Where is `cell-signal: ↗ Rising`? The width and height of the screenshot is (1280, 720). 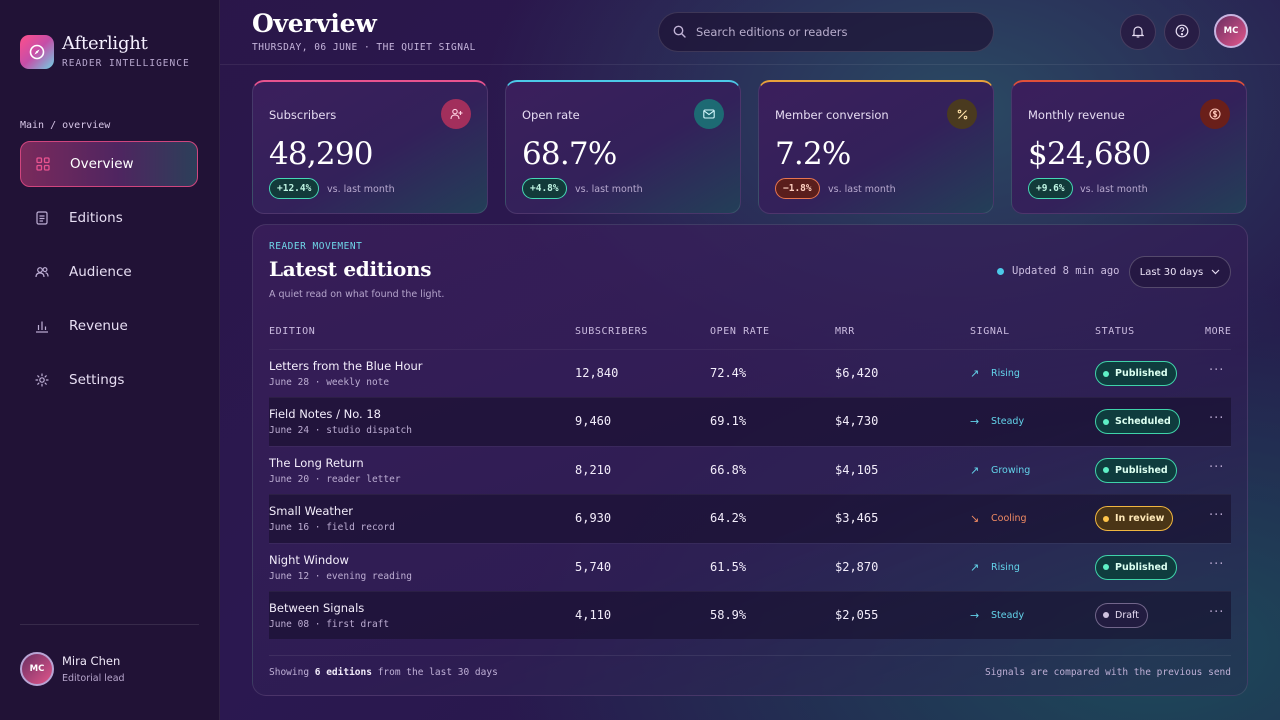
cell-signal: ↗ Rising is located at coordinates (995, 373).